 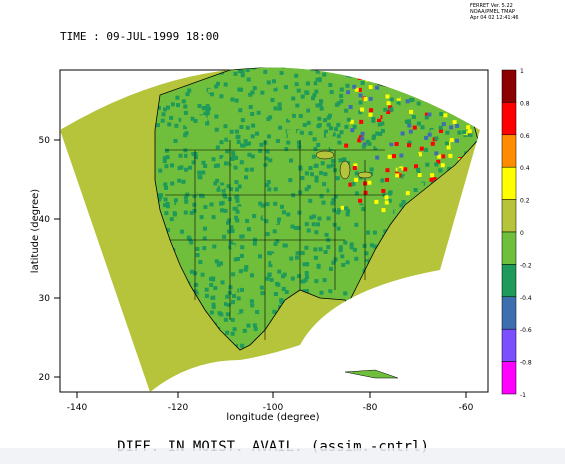 What do you see at coordinates (282, 456) in the screenshot?
I see `bottom-strip` at bounding box center [282, 456].